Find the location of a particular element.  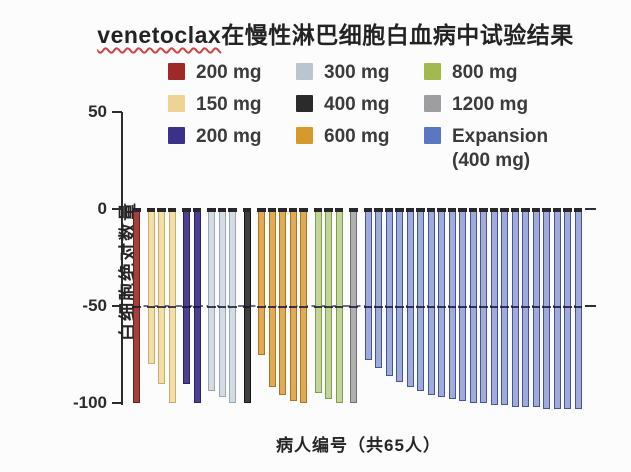

drug-name: venetoclax is located at coordinates (159, 35).